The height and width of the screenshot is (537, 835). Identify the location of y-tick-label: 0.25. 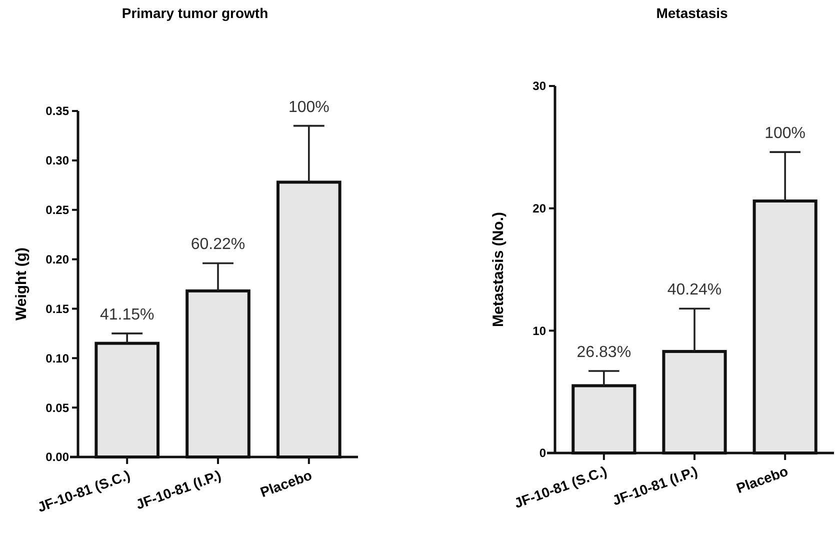
(58, 210).